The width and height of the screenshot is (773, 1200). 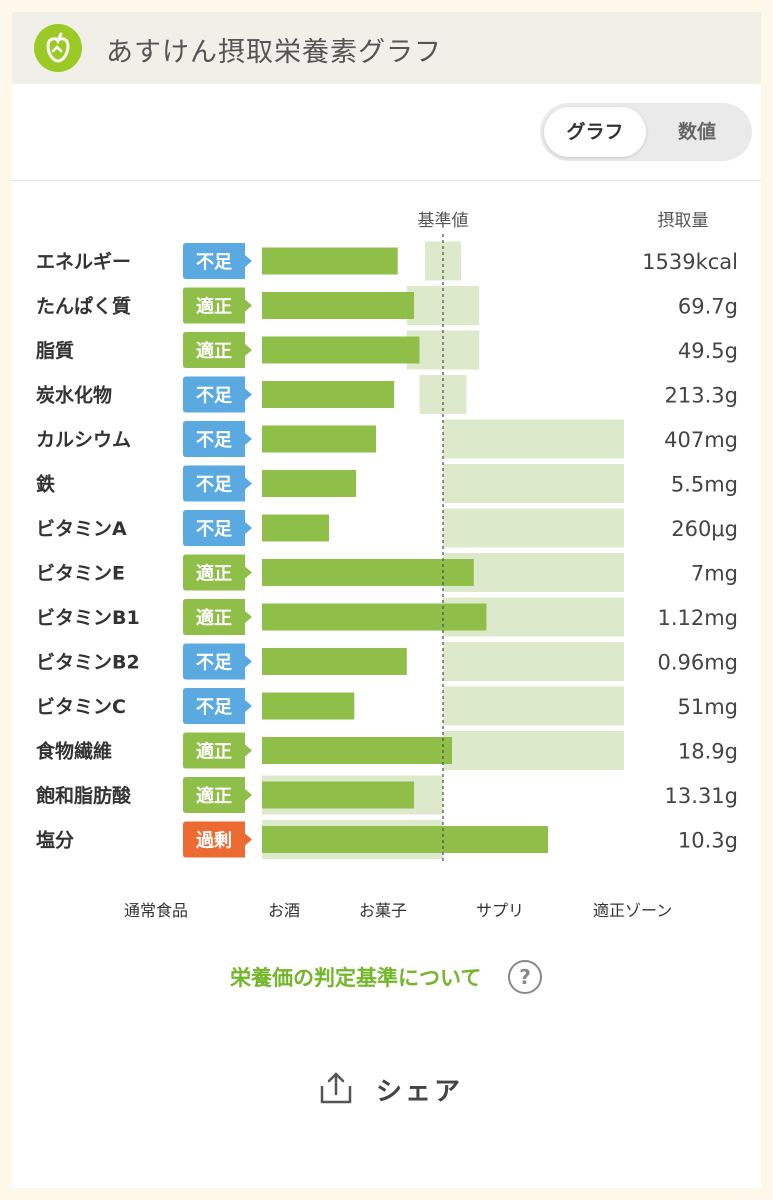 What do you see at coordinates (595, 132) in the screenshot?
I see `toggle-graph: グラフ` at bounding box center [595, 132].